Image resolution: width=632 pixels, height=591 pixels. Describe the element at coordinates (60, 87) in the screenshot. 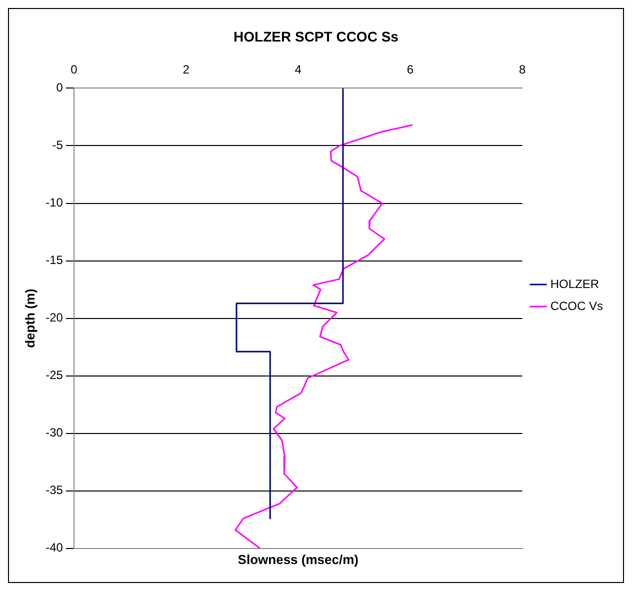

I see `y-tick-label: 0` at that location.